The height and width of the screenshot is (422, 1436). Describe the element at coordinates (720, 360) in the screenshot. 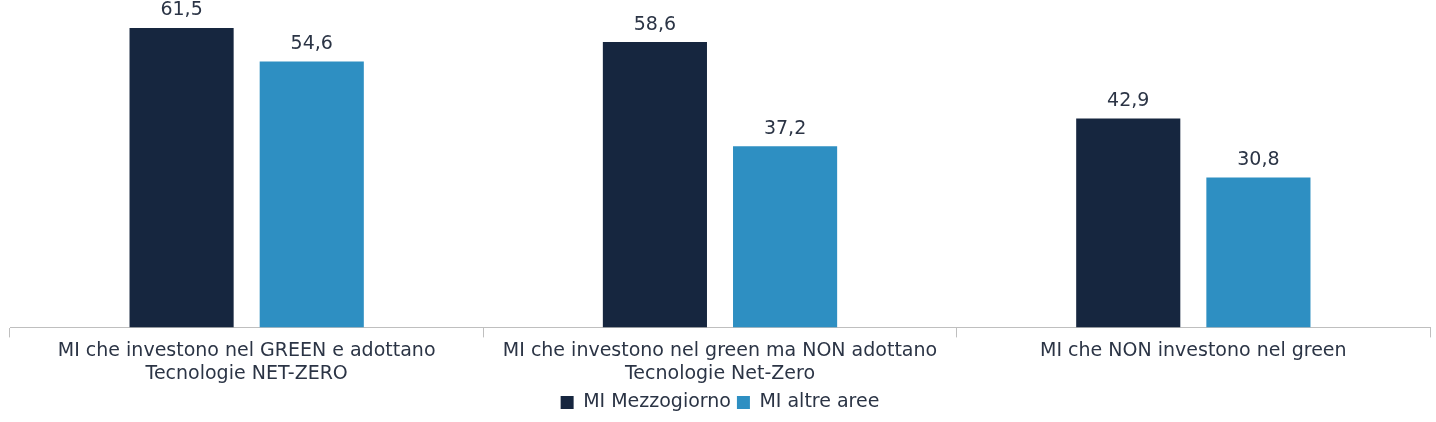

I see `x-tick-label: MI che investono nel green ma NON adottano Tecnologie Net-Zero` at that location.